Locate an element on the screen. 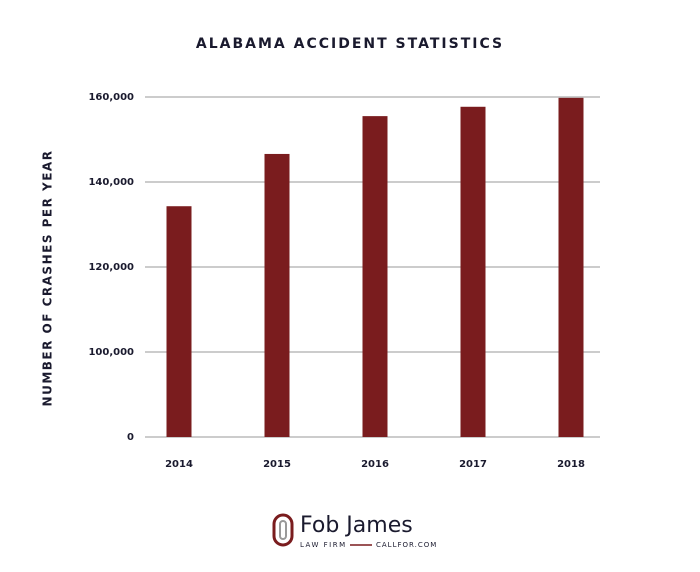 This screenshot has height=572, width=700. logo: Fob James LAW FIRM CALLFOR.COM is located at coordinates (354, 531).